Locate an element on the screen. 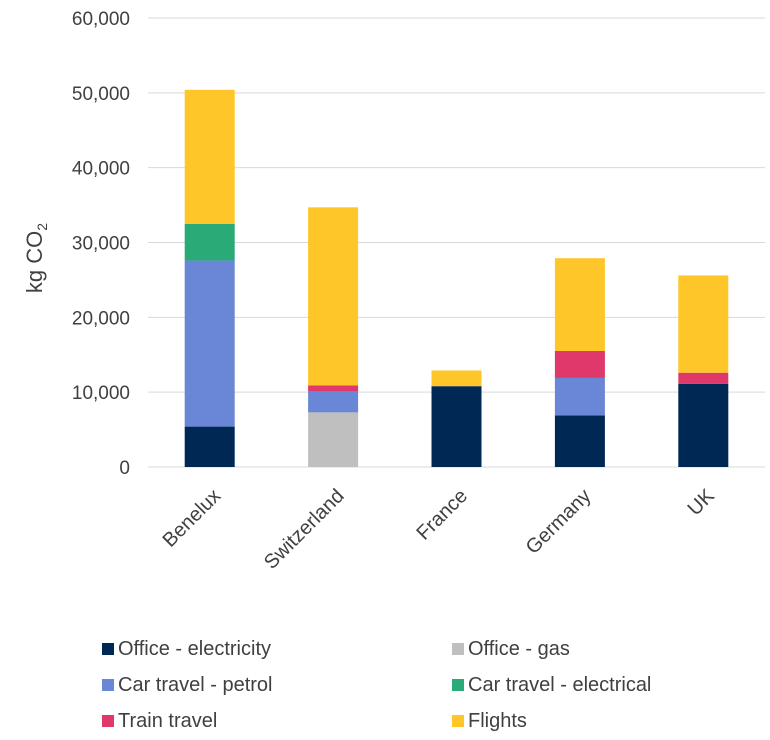  y-axis-label-main: kg CO is located at coordinates (34, 262).